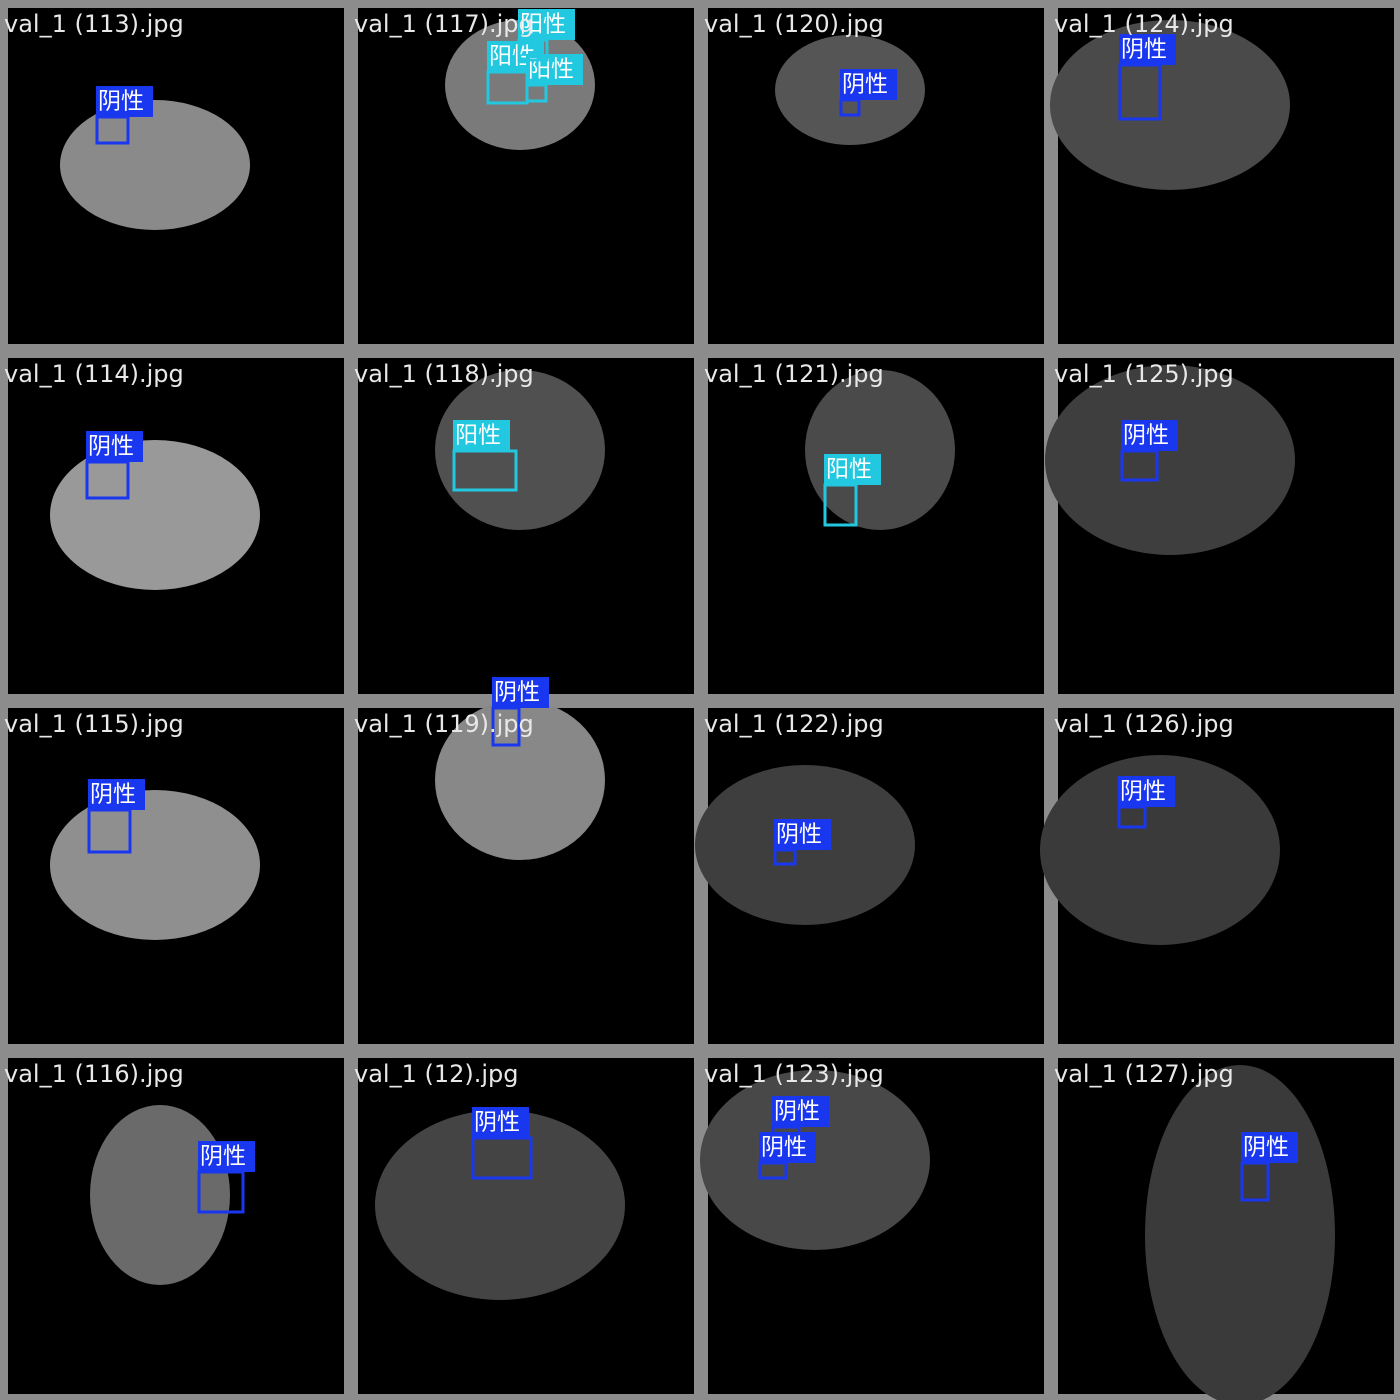 This screenshot has height=1400, width=1400. I want to click on tile: 阴性 val_1 (12).jpg, so click(525, 1225).